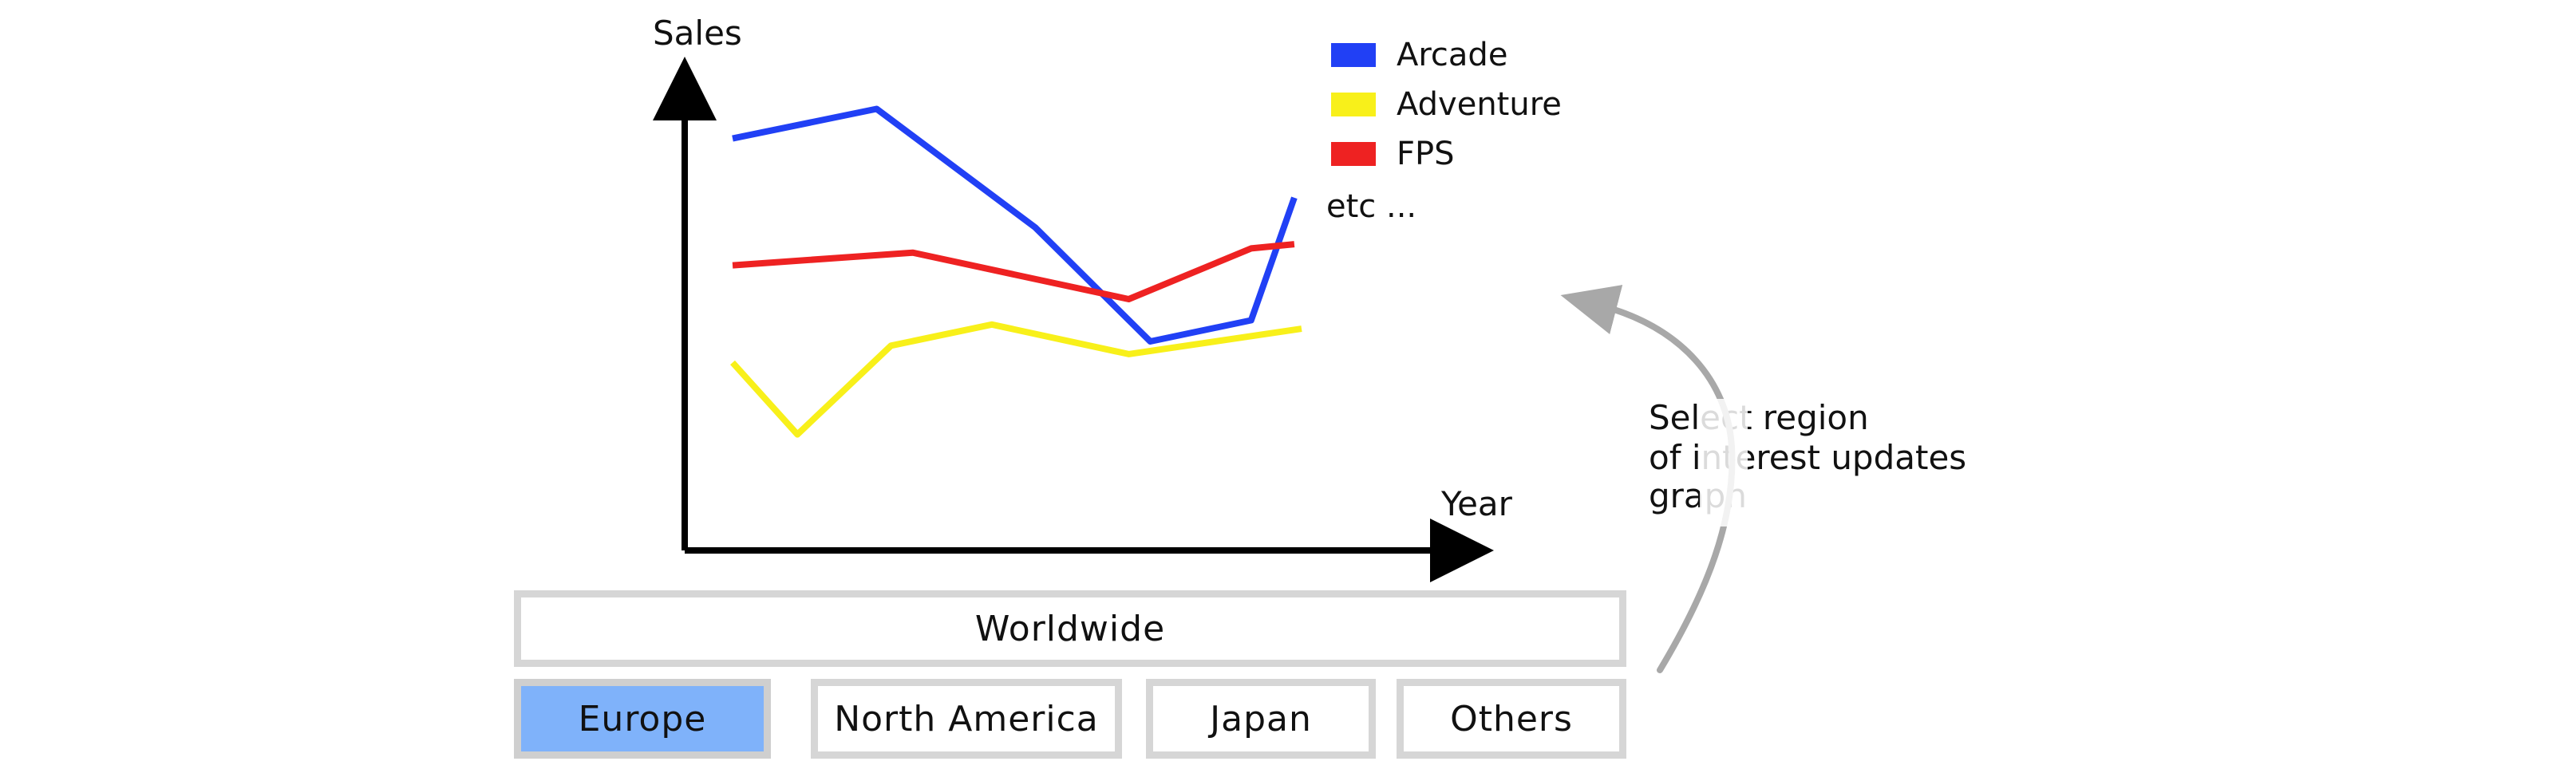 Image resolution: width=2576 pixels, height=773 pixels. I want to click on region-button-worldwide: Worldwide, so click(1070, 628).